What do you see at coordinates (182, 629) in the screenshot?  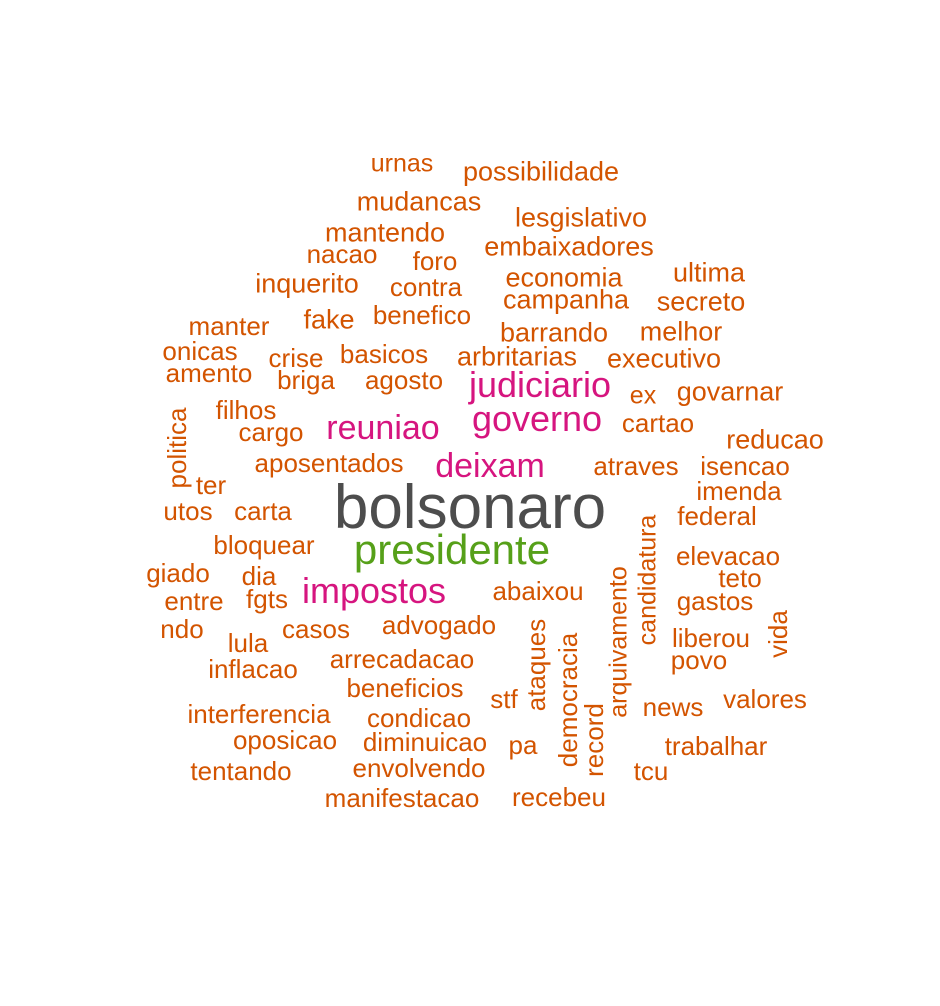 I see `word-ndo: ndo` at bounding box center [182, 629].